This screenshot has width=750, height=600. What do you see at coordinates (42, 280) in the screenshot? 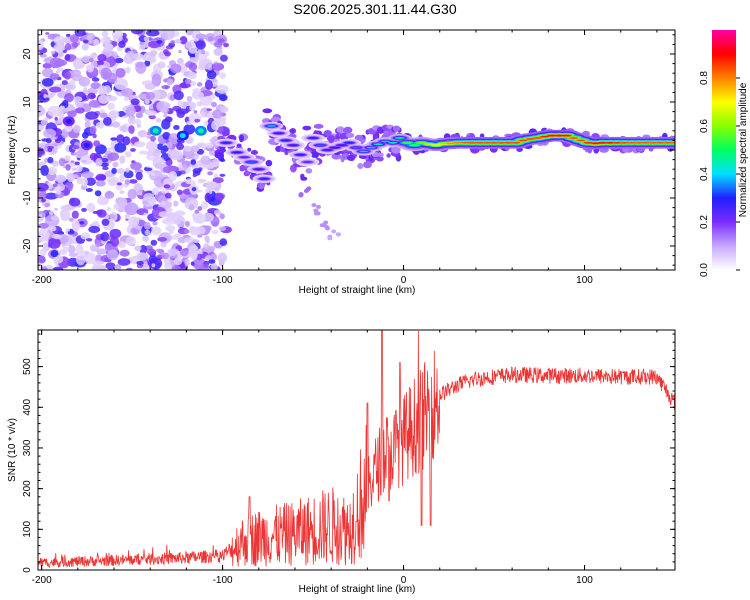
I see `heatmap-x-tick-label: -200` at bounding box center [42, 280].